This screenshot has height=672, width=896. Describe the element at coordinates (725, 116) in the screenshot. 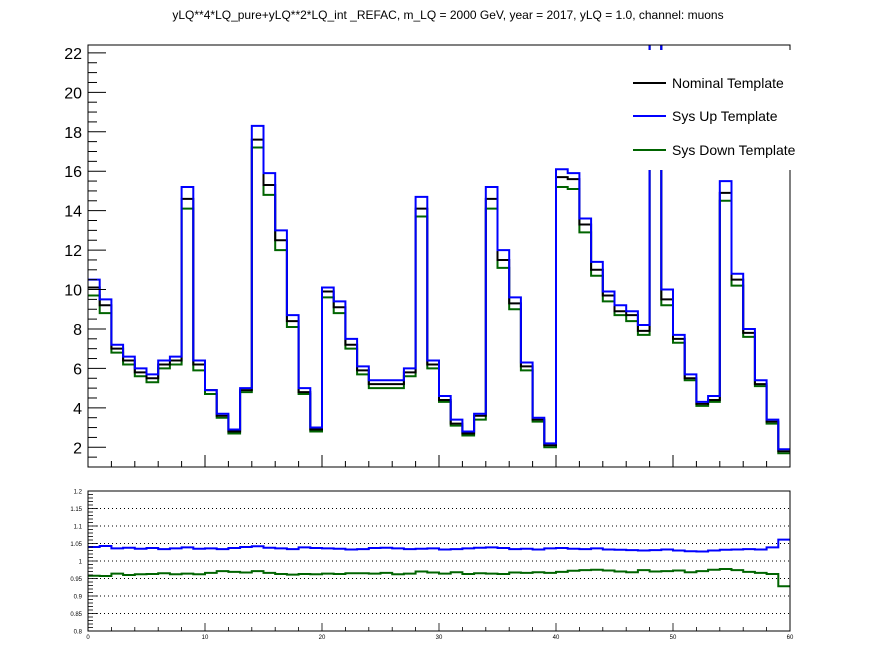

I see `legend-label-1: Sys Up Template` at that location.